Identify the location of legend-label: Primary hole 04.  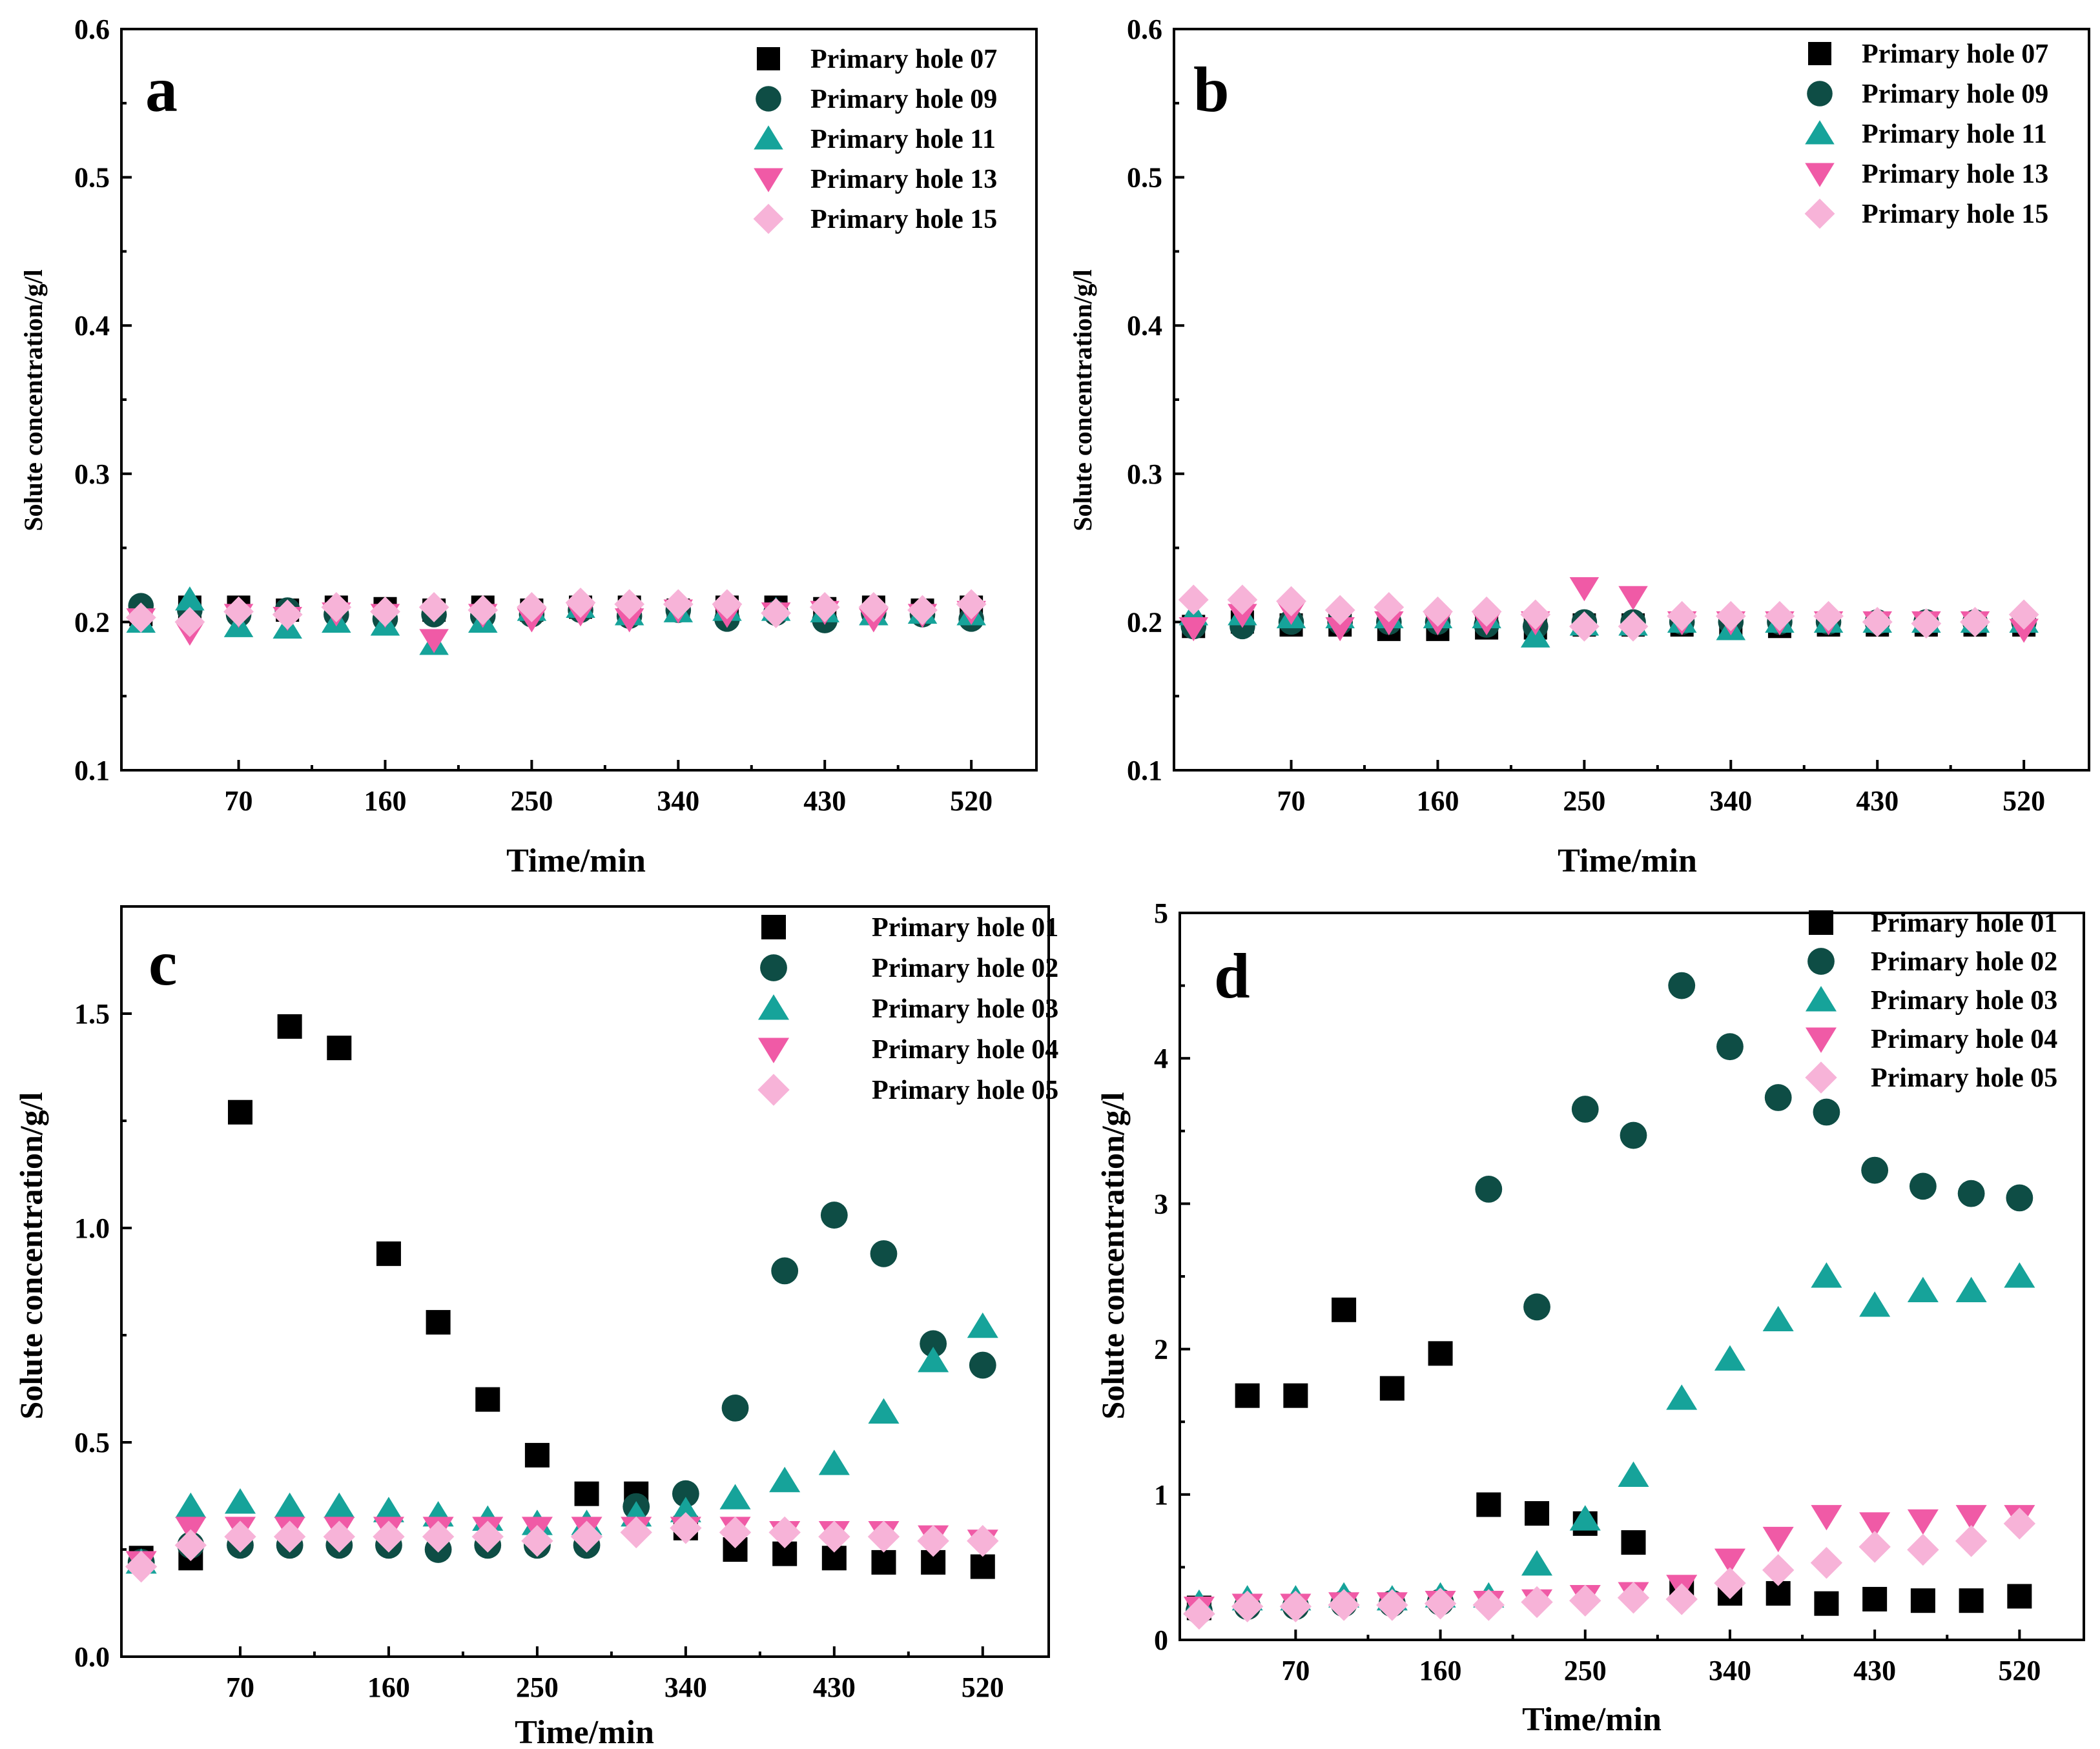
(965, 1050).